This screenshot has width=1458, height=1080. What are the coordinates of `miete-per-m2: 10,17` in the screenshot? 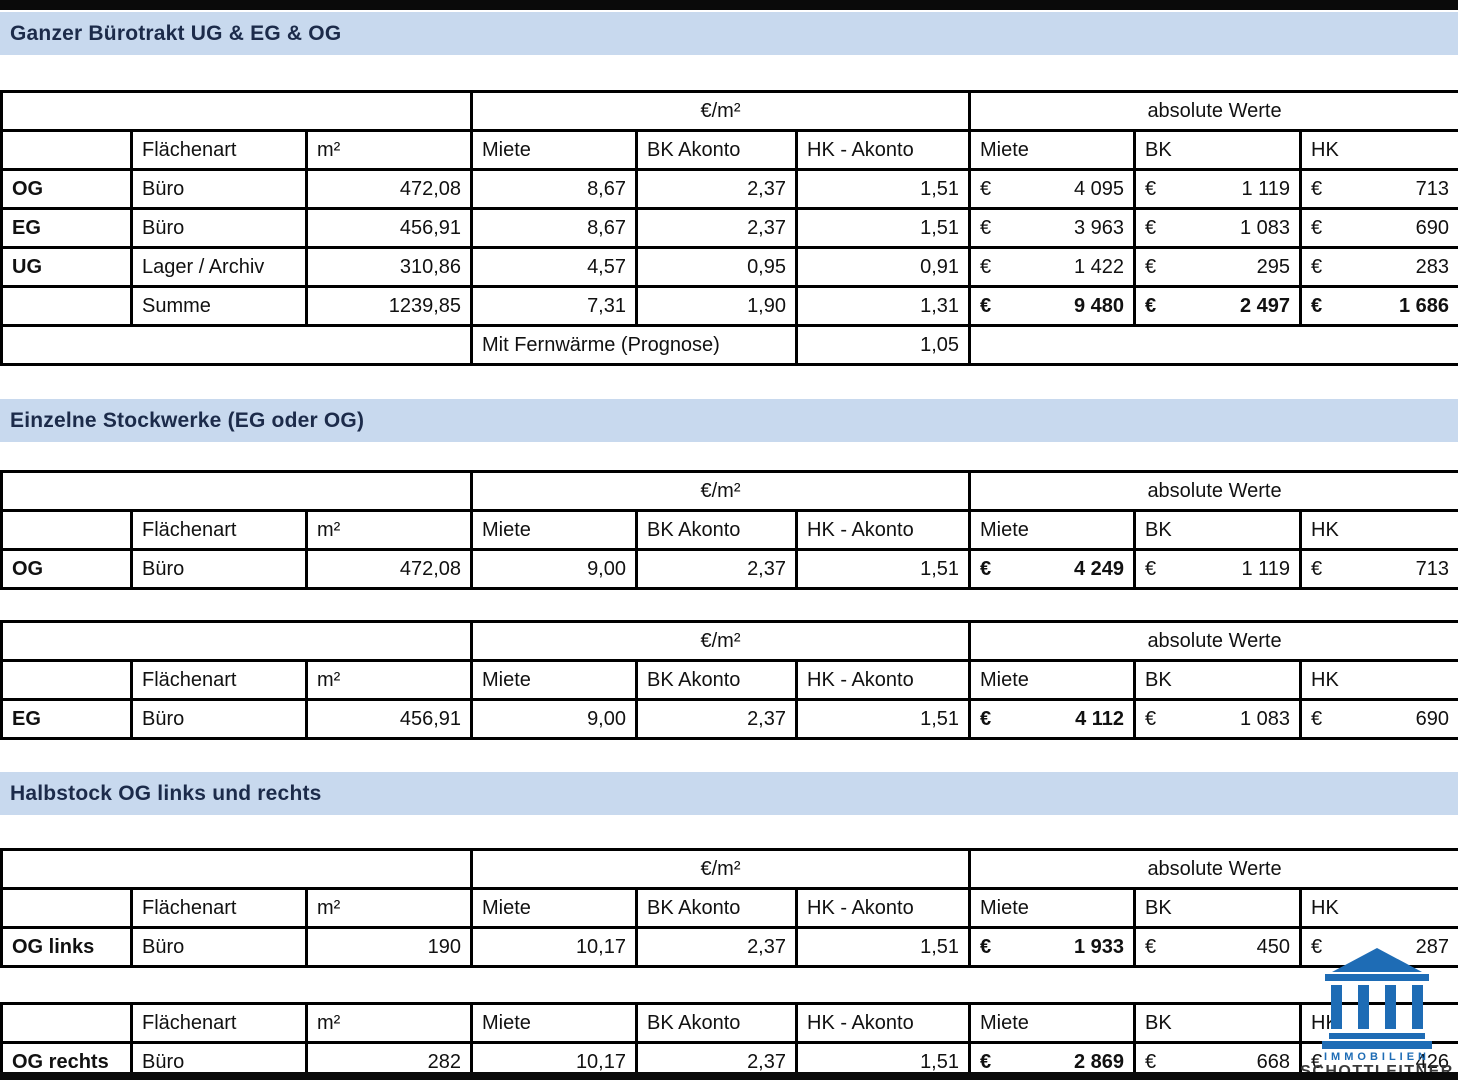 It's located at (554, 947).